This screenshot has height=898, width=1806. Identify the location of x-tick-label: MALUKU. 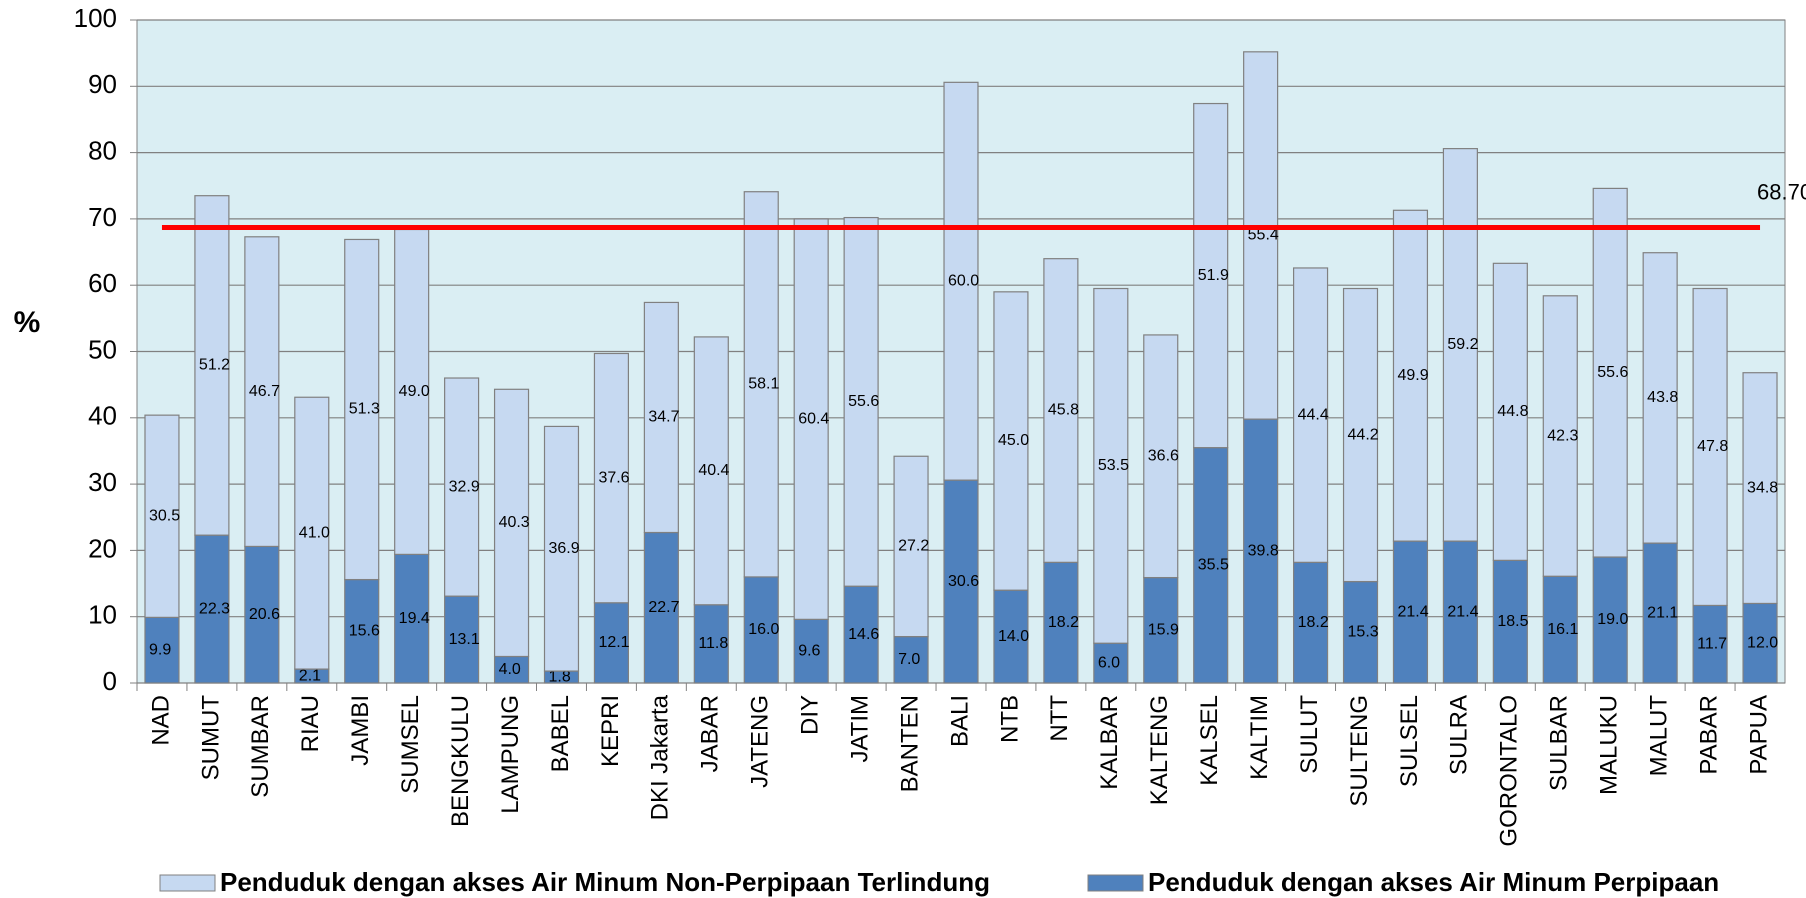
(1609, 745).